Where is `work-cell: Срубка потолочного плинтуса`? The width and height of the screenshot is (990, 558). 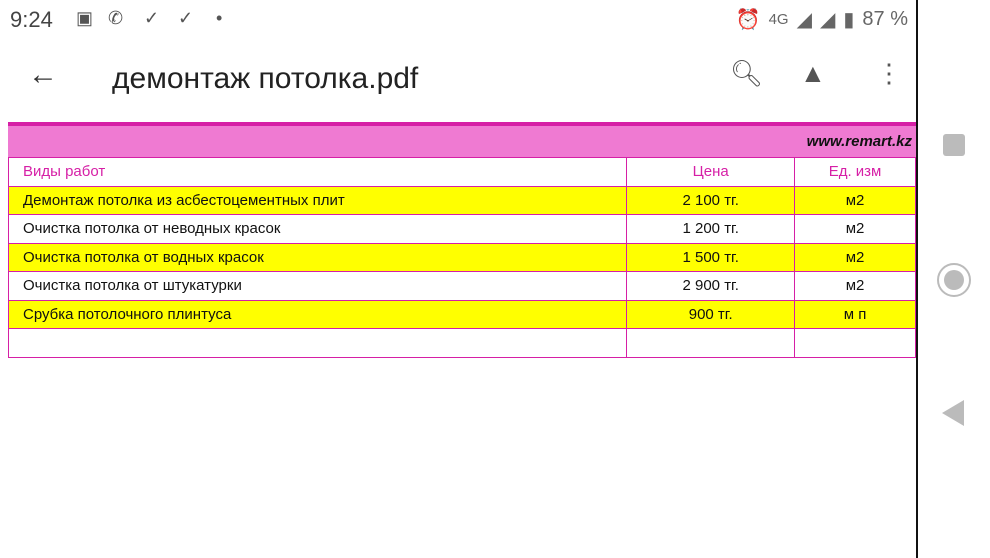 work-cell: Срубка потолочного плинтуса is located at coordinates (317, 314).